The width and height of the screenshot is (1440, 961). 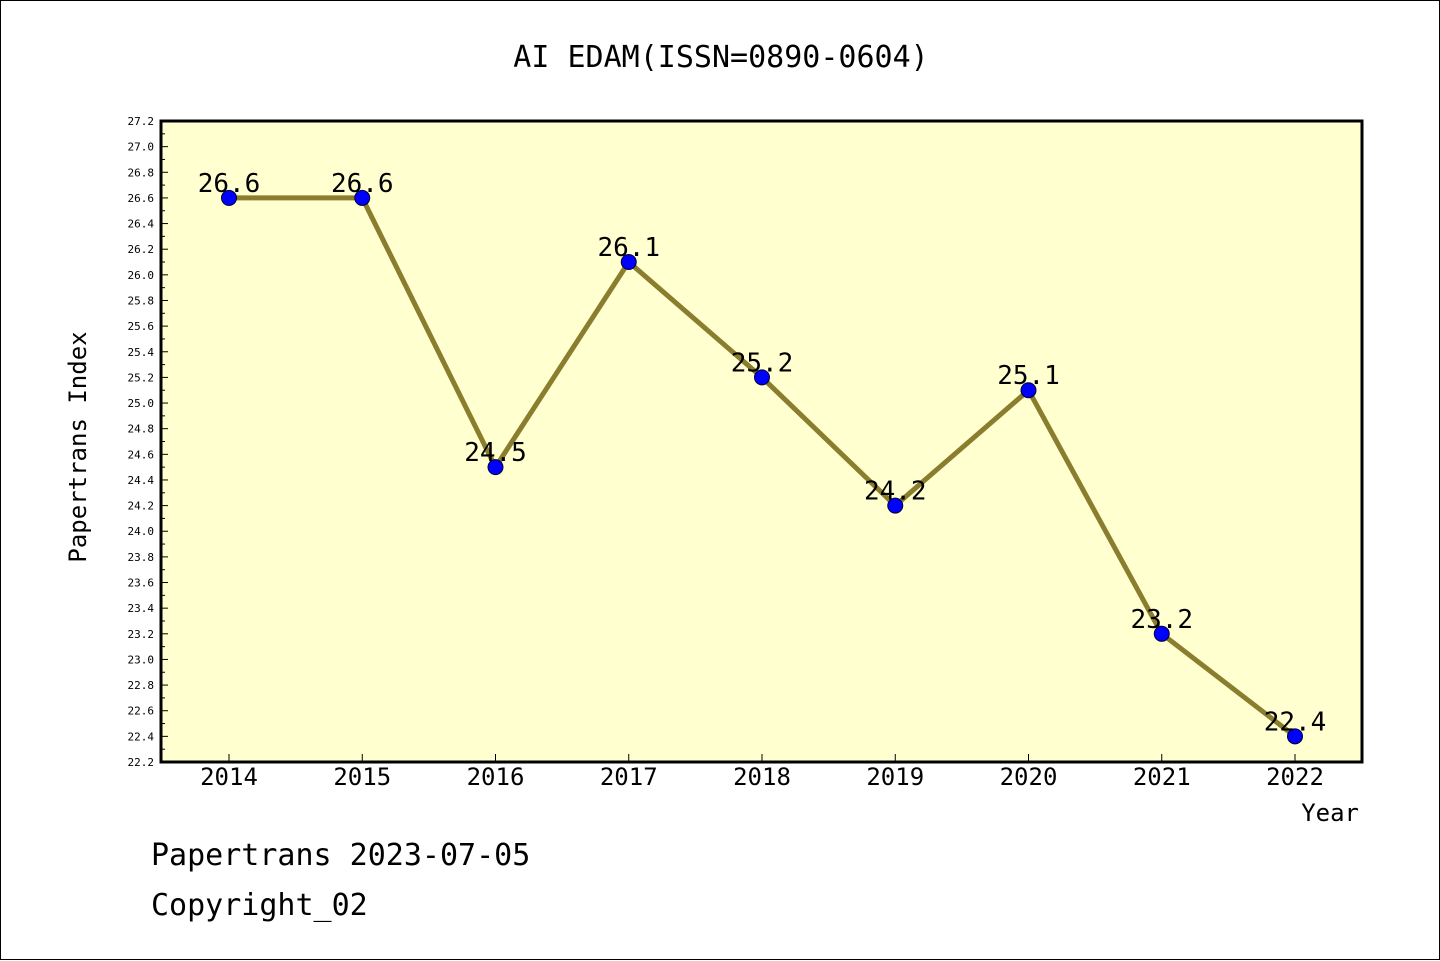 I want to click on x-axis-label: Year, so click(x=1330, y=813).